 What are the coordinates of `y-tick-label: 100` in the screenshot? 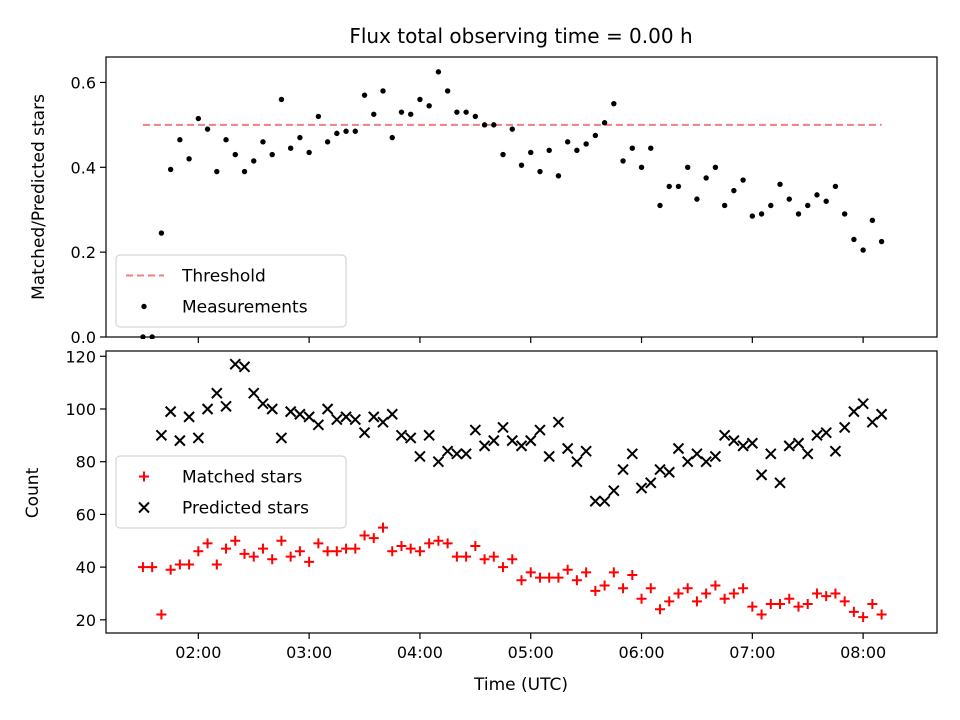 It's located at (80, 409).